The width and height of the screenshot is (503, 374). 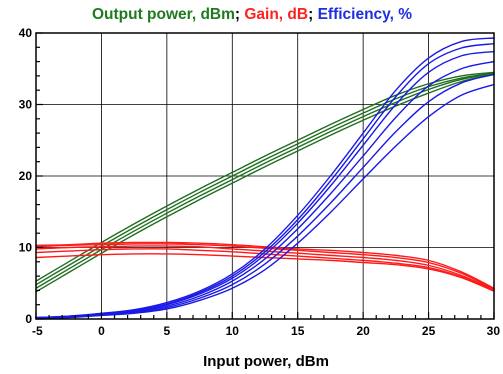 I want to click on y-tick-label: 0, so click(x=28, y=319).